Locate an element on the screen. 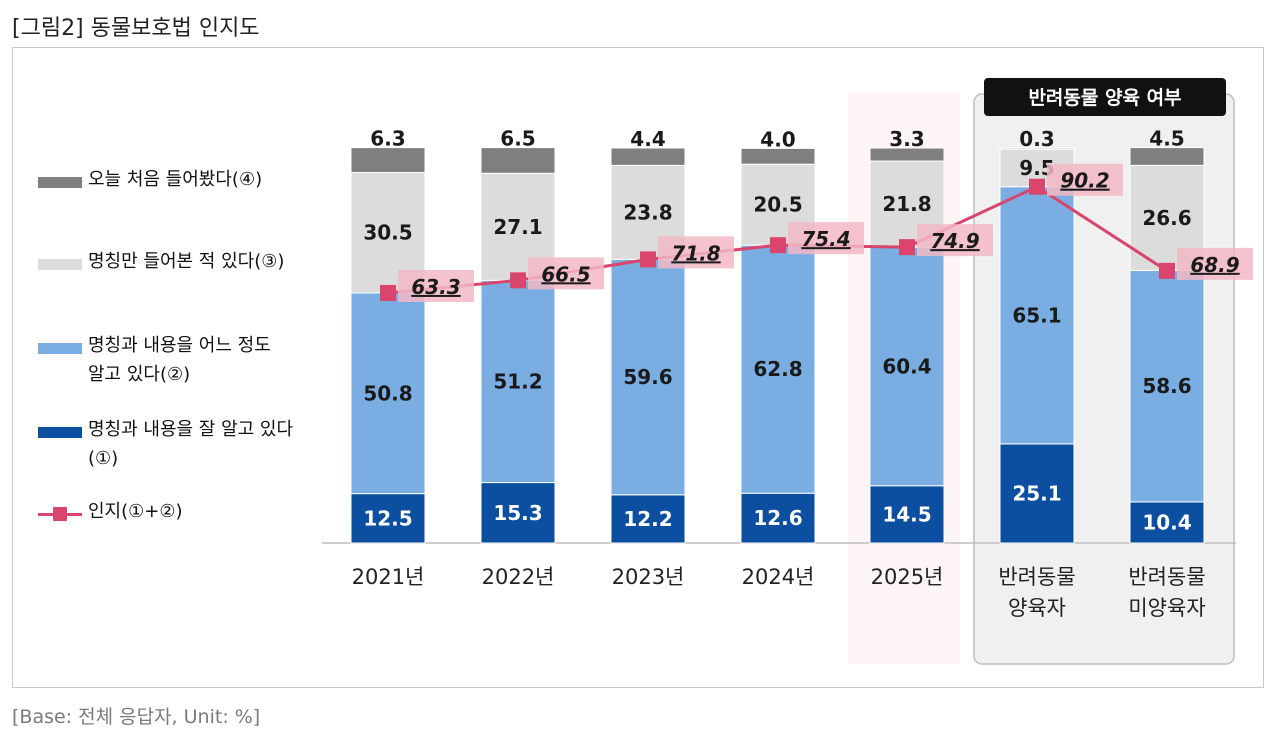  bar-value-label-4-7: 4.5 is located at coordinates (1166, 139).